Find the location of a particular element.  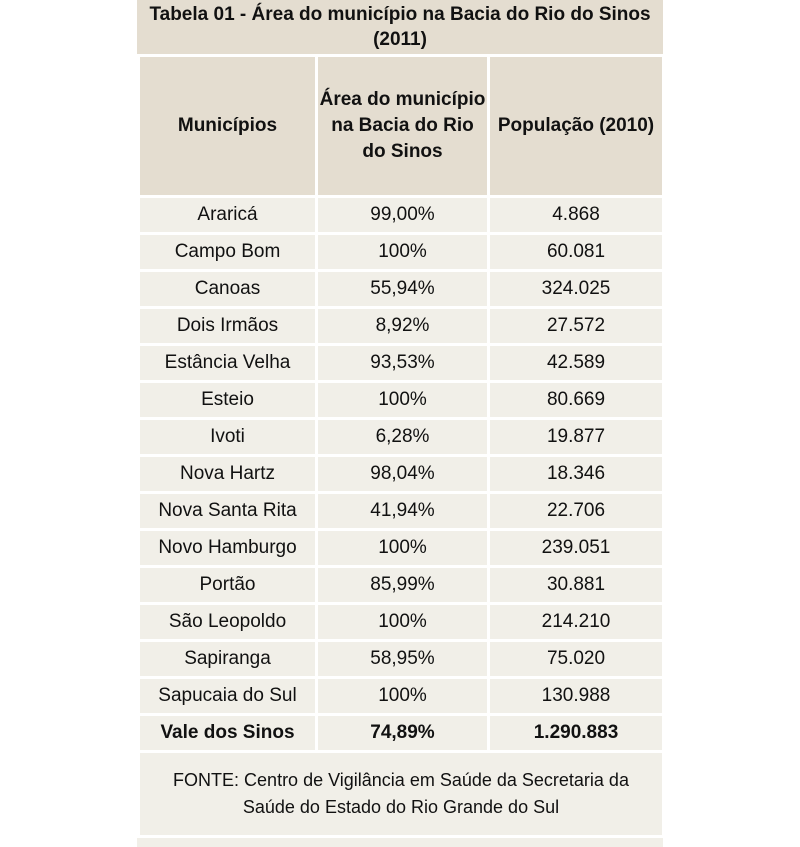

total-populacao: 1.290.883 is located at coordinates (576, 733).